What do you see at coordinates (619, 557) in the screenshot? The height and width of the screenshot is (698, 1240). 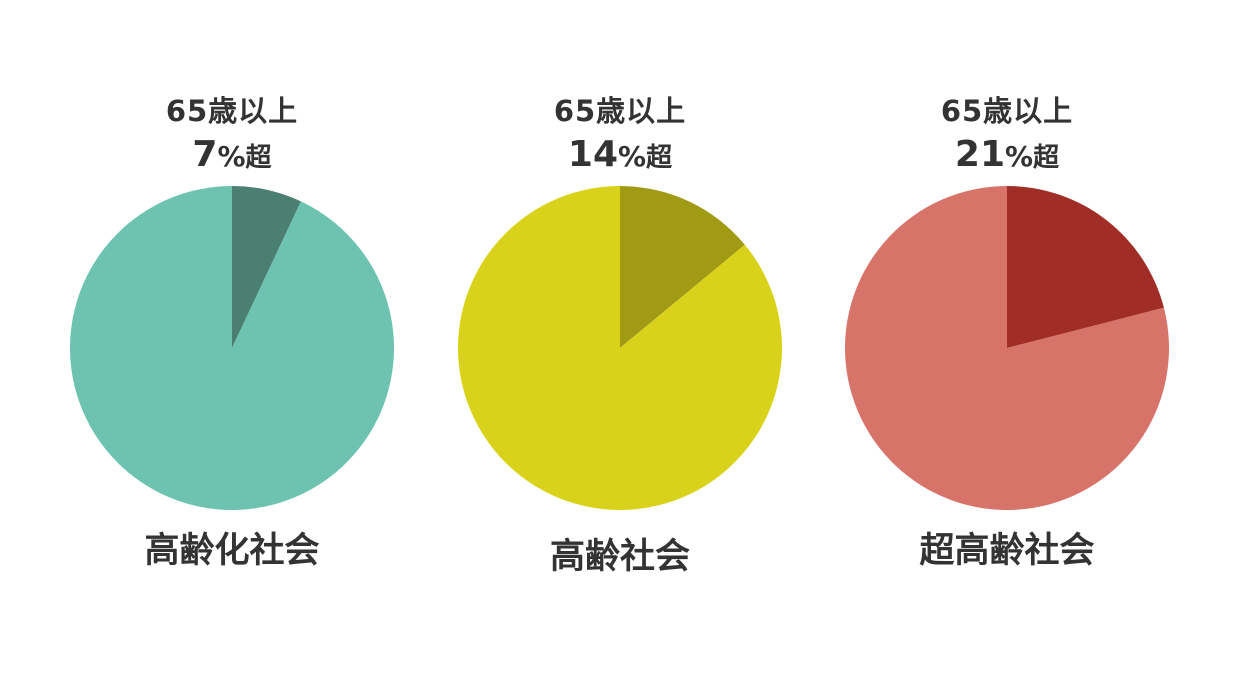 I see `pie-caption: 高齢社会` at bounding box center [619, 557].